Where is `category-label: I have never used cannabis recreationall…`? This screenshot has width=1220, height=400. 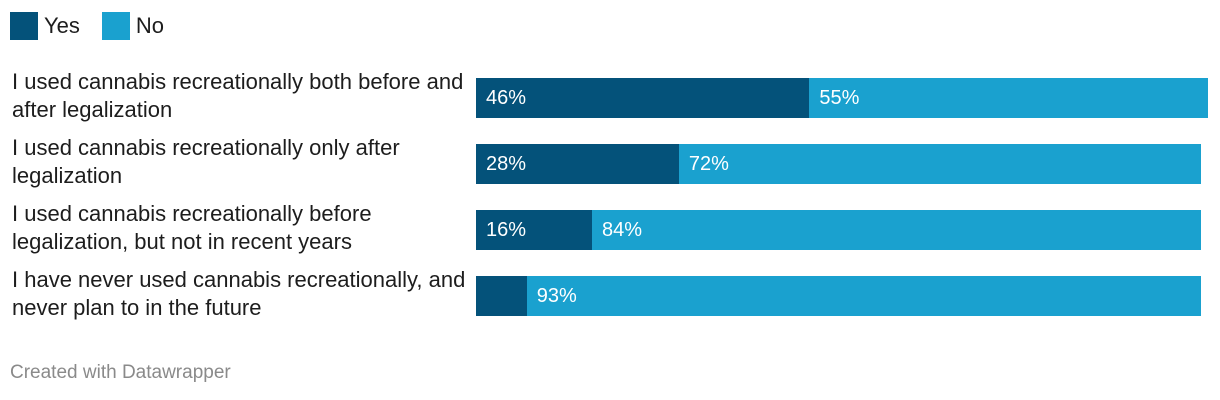
category-label: I have never used cannabis recreationall… is located at coordinates (239, 293).